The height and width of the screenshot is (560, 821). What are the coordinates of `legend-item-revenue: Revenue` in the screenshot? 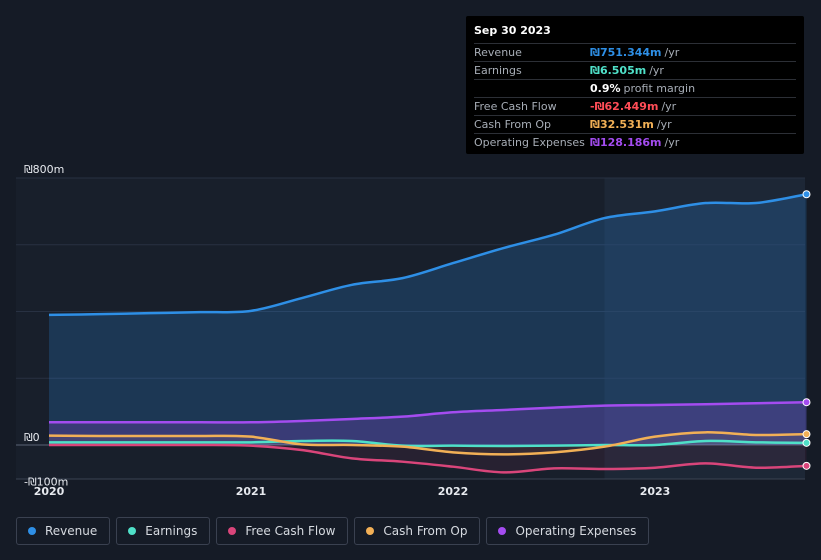 It's located at (63, 531).